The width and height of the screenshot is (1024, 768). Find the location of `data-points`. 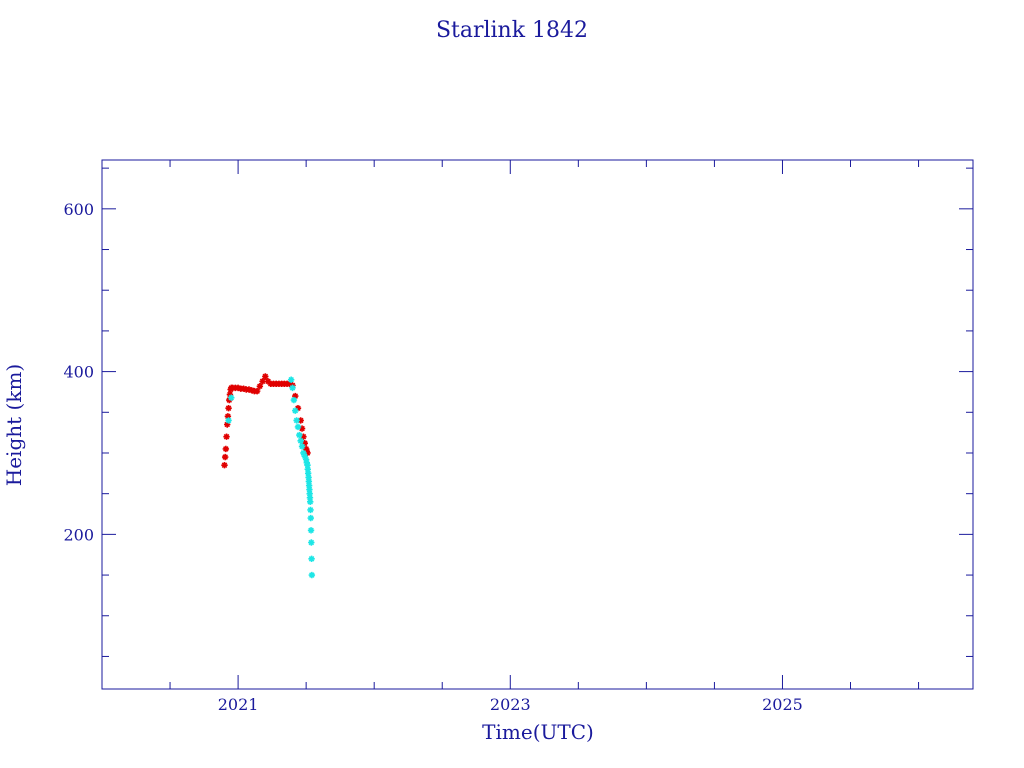

data-points is located at coordinates (268, 476).